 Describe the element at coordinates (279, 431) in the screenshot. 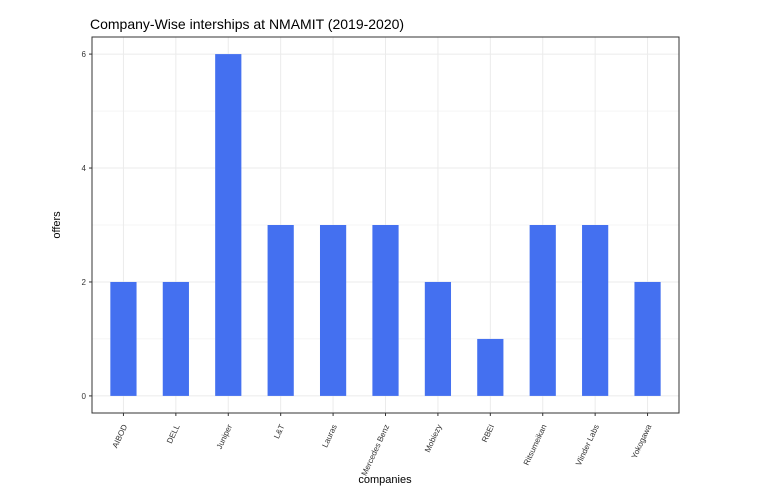

I see `x-tick-label: L&T` at that location.